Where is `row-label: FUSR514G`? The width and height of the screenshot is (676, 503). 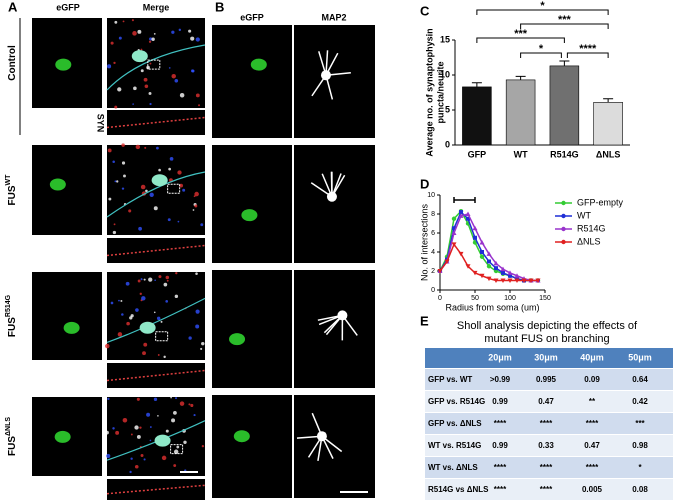 row-label: FUSR514G is located at coordinates (11, 315).